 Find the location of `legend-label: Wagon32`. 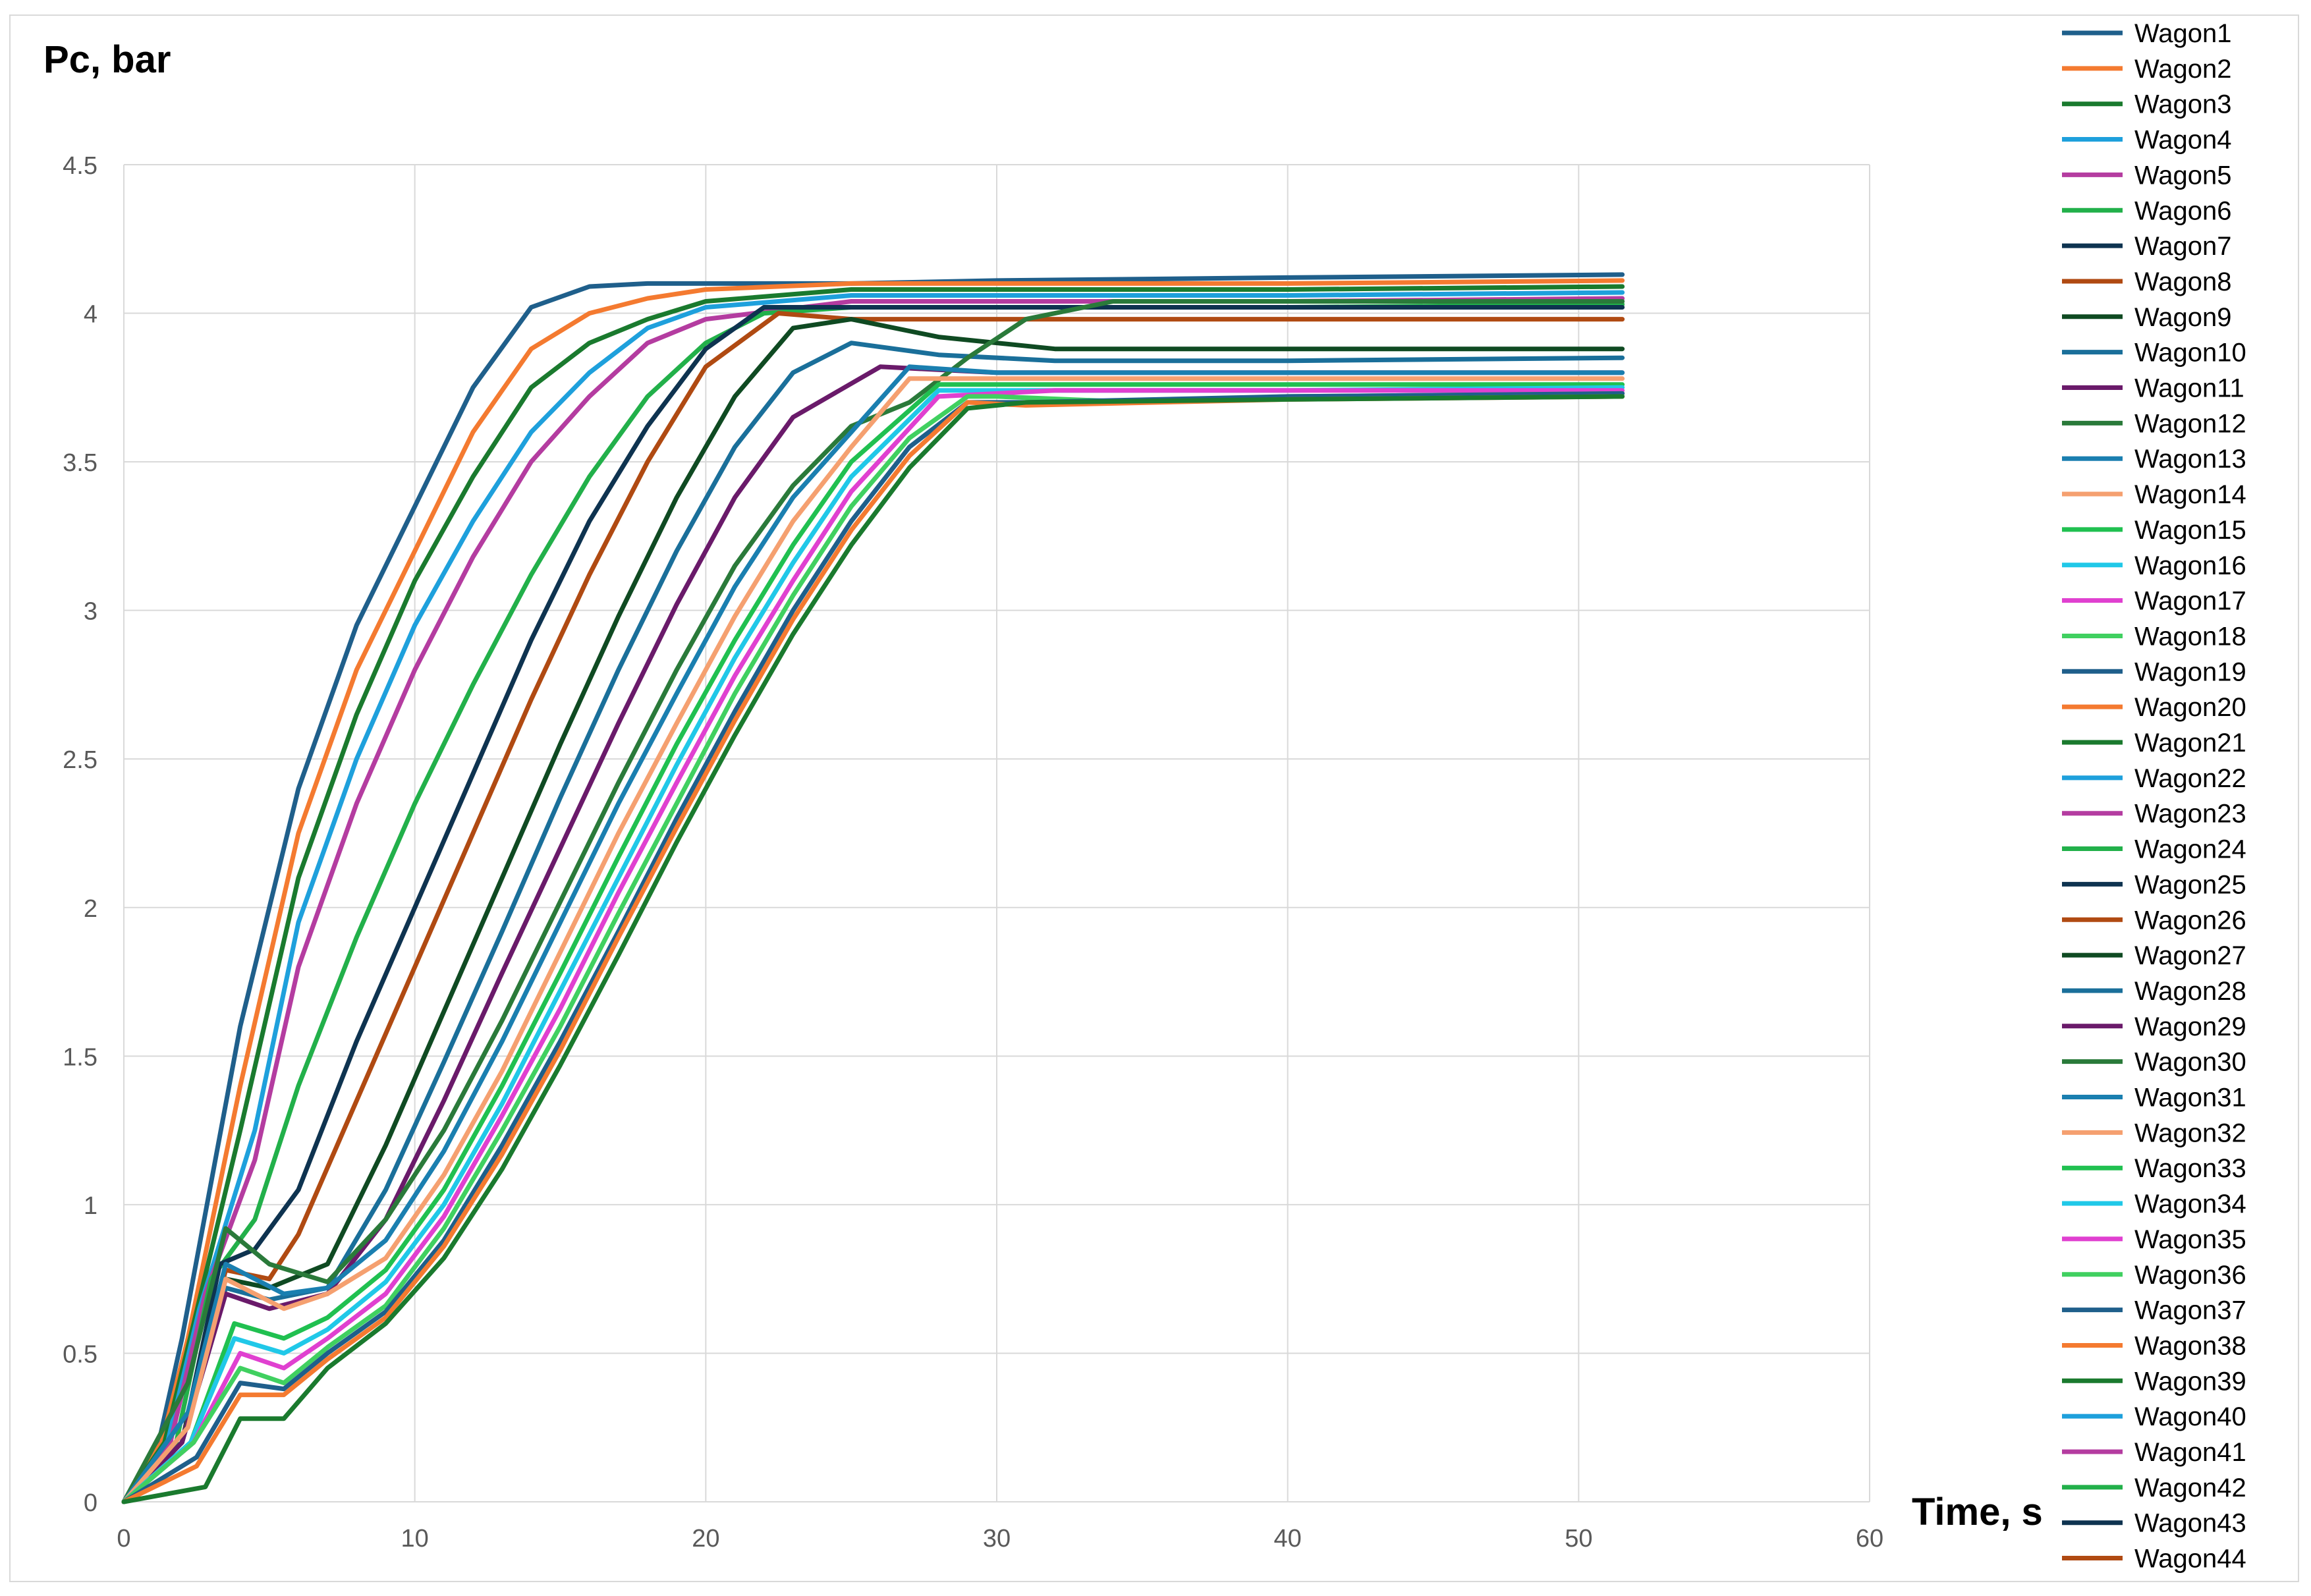

legend-label: Wagon32 is located at coordinates (2190, 1132).